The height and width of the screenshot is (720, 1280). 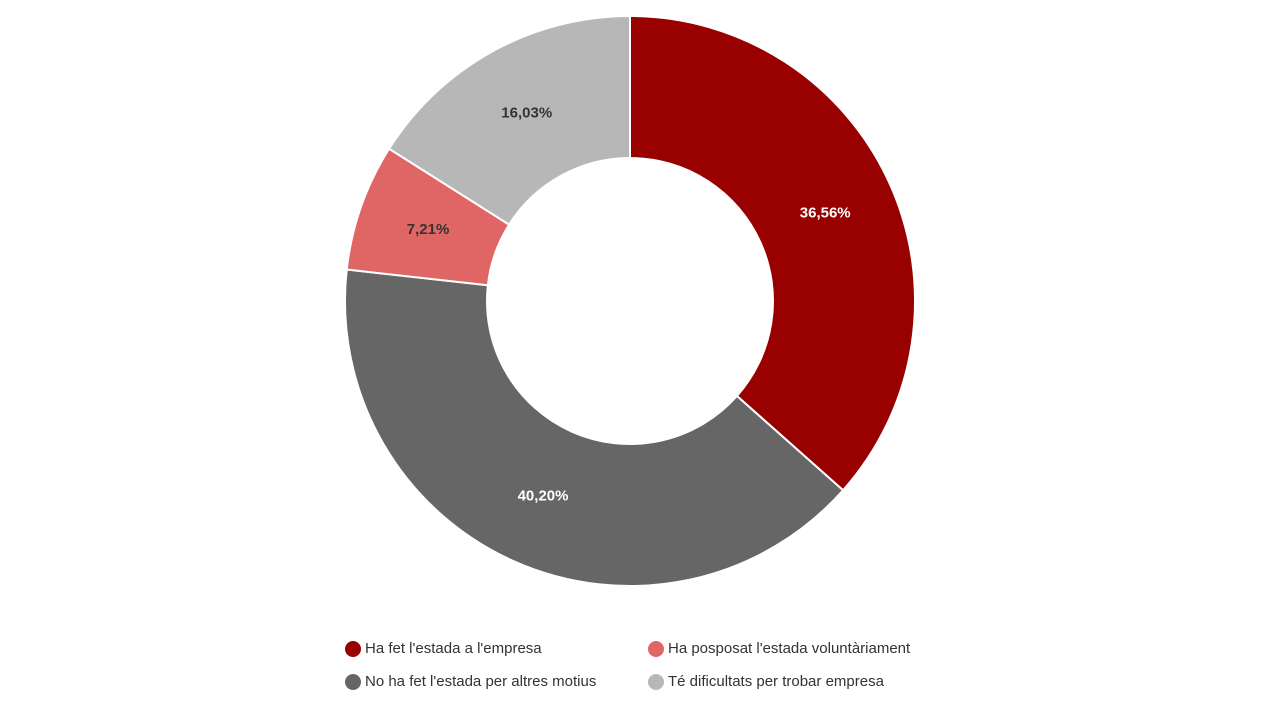 I want to click on data-label: 16,03%, so click(x=526, y=113).